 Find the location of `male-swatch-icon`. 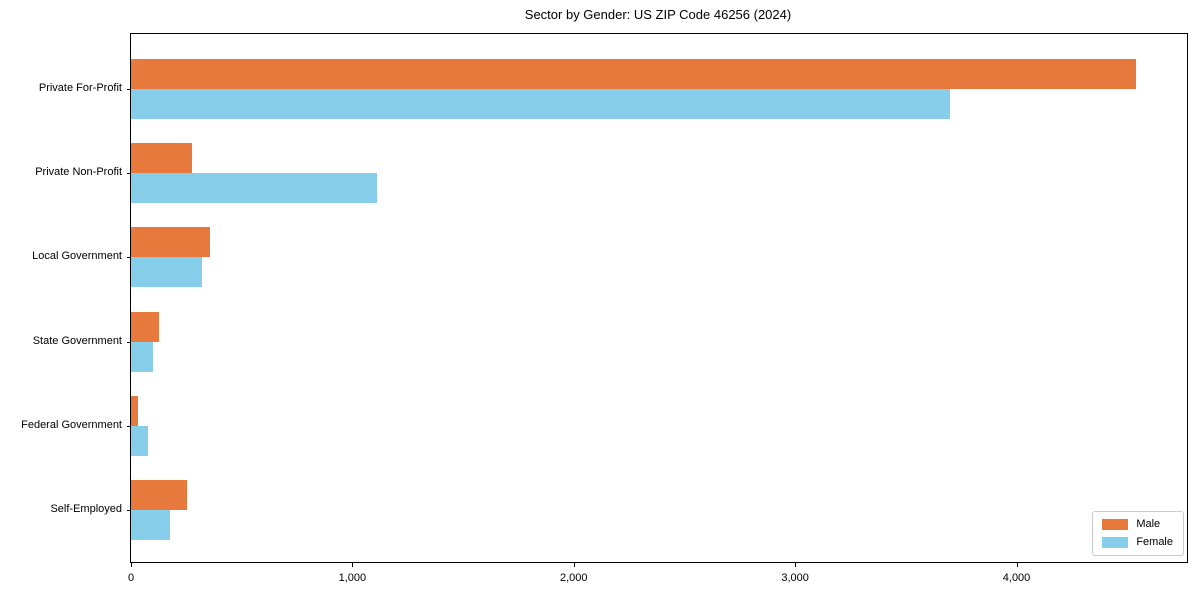

male-swatch-icon is located at coordinates (1115, 524).